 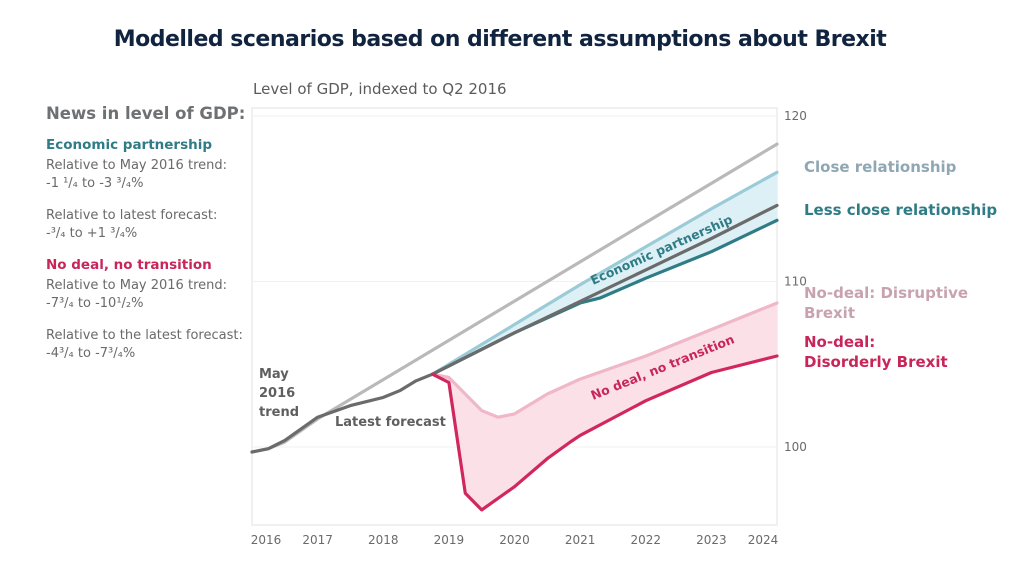 What do you see at coordinates (266, 540) in the screenshot?
I see `x-tick-label: 2016` at bounding box center [266, 540].